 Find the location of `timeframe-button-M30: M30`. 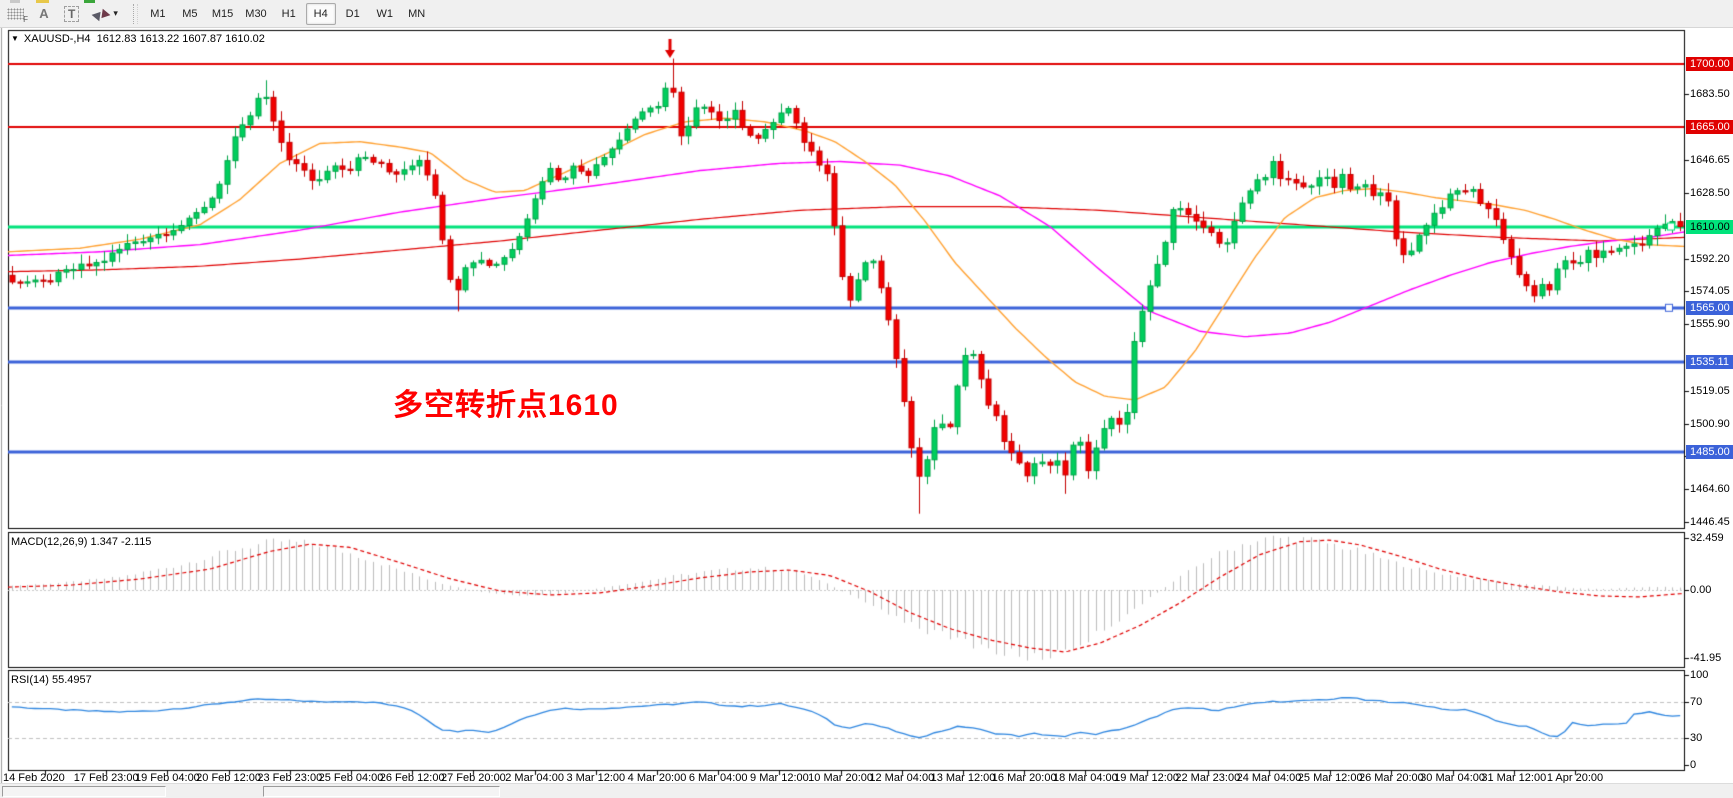

timeframe-button-M30: M30 is located at coordinates (256, 13).